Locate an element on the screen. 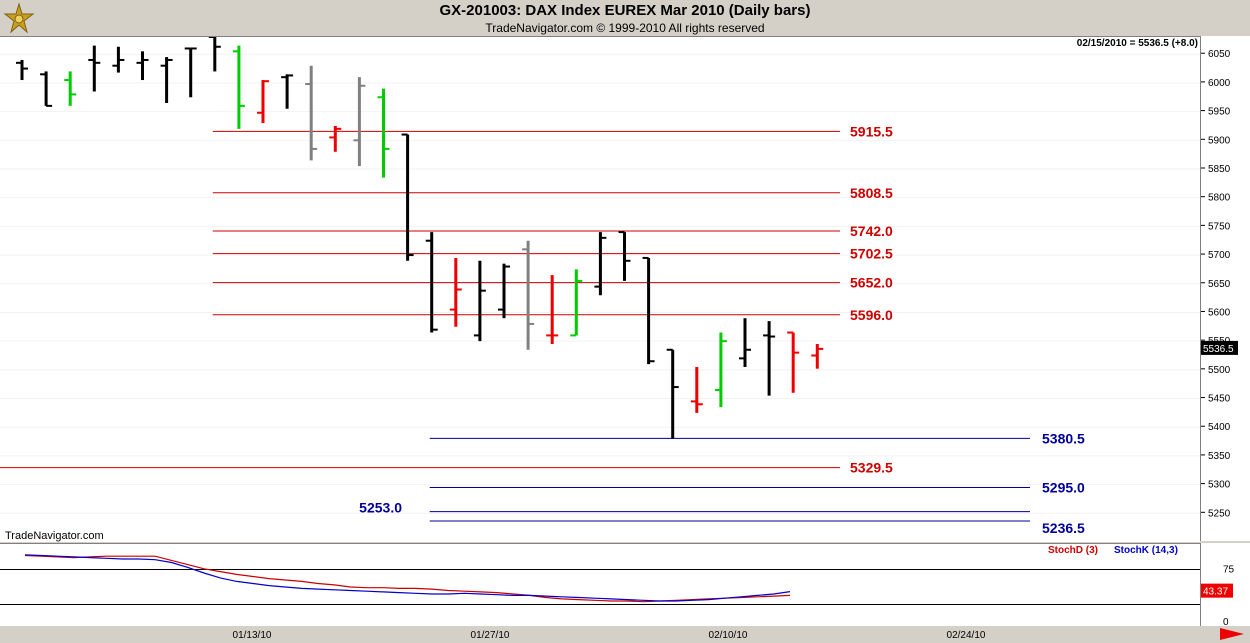  price-tick-label: 6050 is located at coordinates (1219, 54).